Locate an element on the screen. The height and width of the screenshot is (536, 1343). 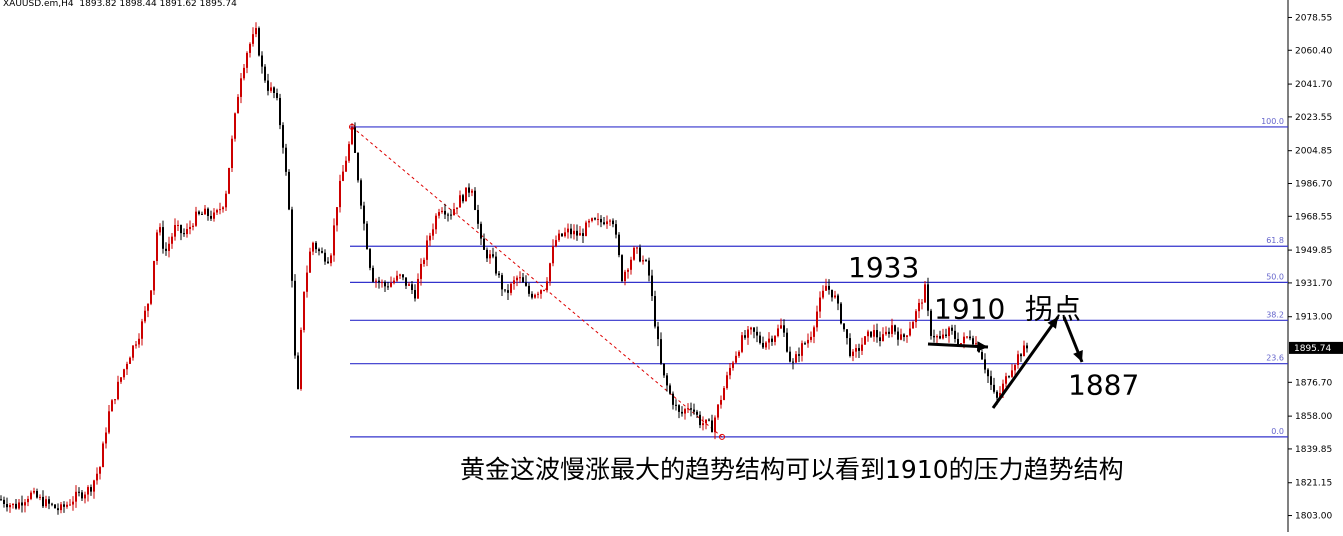
y-tick-label: 2004.85 is located at coordinates (1313, 152).